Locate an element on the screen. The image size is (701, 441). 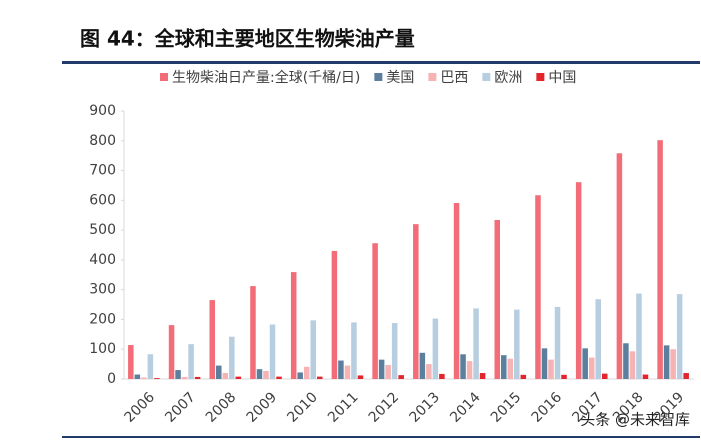
y-tick-label: 500 is located at coordinates (102, 230).